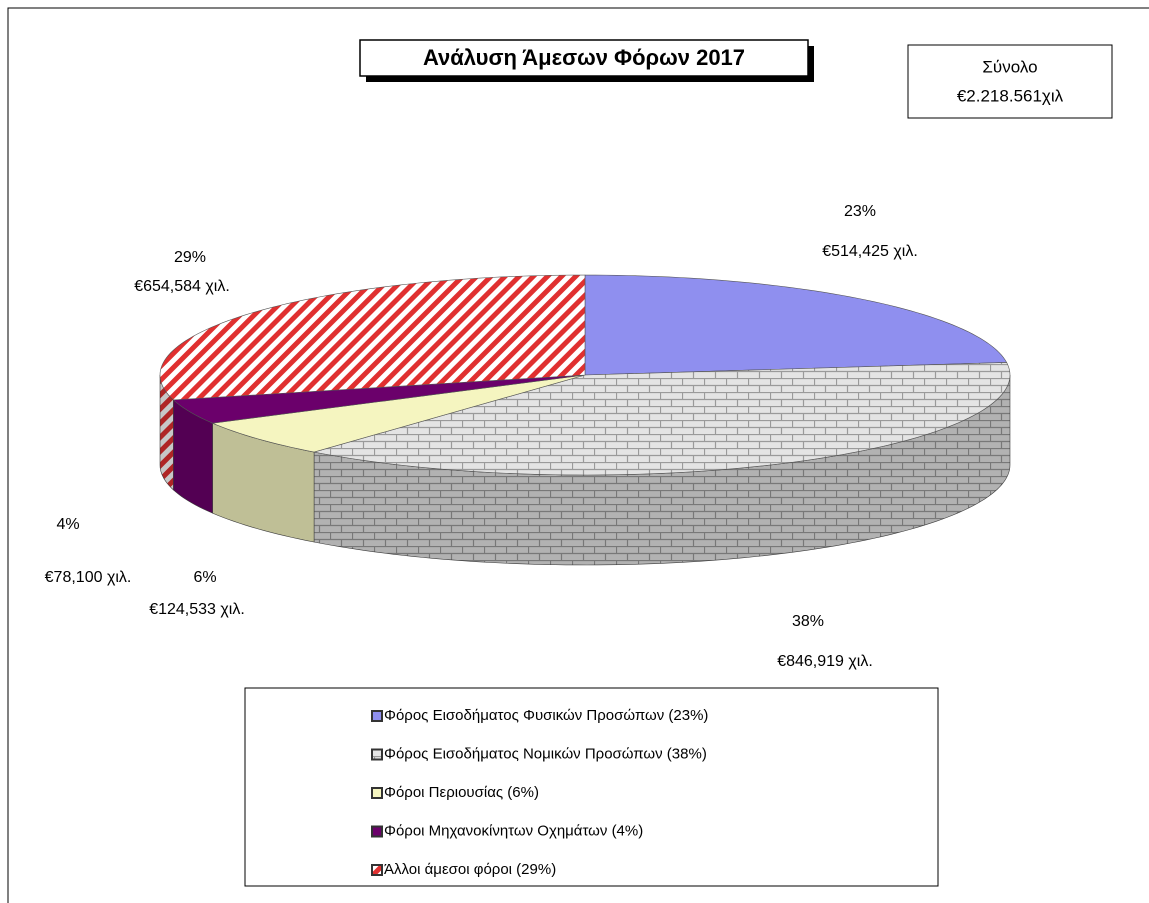  What do you see at coordinates (190, 257) in the screenshot?
I see `value-label: 29%` at bounding box center [190, 257].